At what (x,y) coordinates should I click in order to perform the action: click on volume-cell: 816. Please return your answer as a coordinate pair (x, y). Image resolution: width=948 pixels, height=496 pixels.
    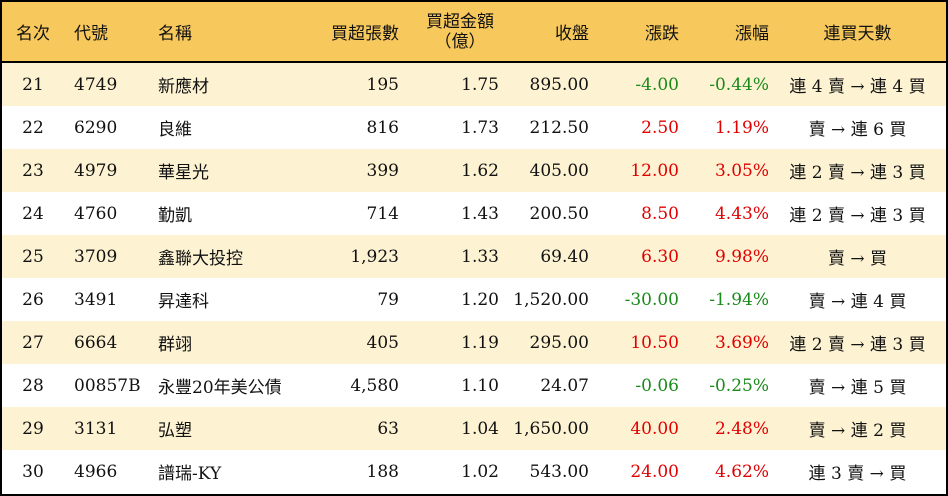
    Looking at the image, I should click on (382, 127).